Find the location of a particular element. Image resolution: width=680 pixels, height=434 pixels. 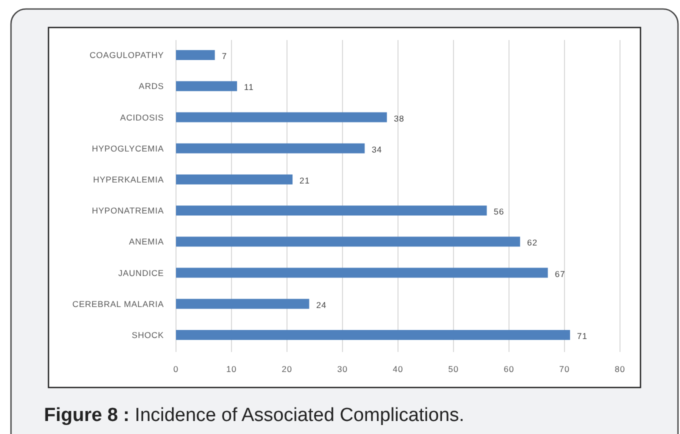

y-tick-label: JAUNDICE is located at coordinates (141, 273).